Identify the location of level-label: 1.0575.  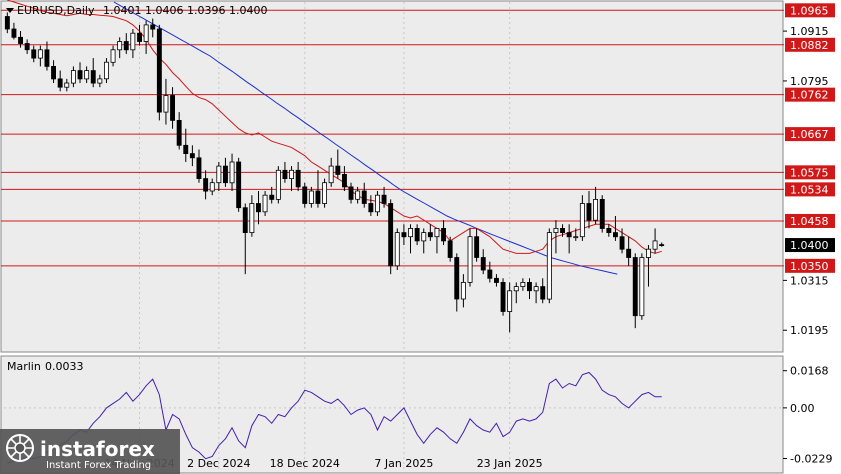
(809, 172).